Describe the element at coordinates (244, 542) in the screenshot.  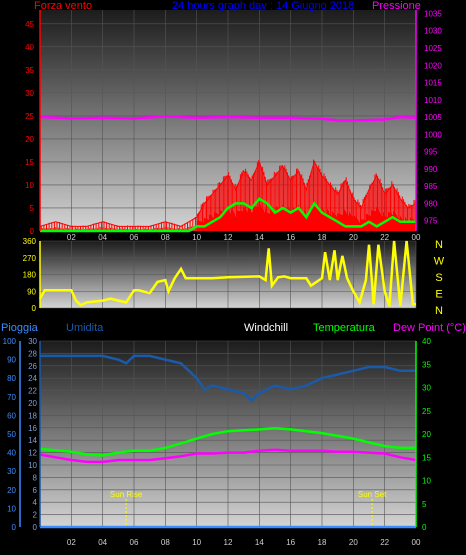
I see `temperature-x-ticks: 02 04 06 08 10 12 14 16 18 20 22 00` at that location.